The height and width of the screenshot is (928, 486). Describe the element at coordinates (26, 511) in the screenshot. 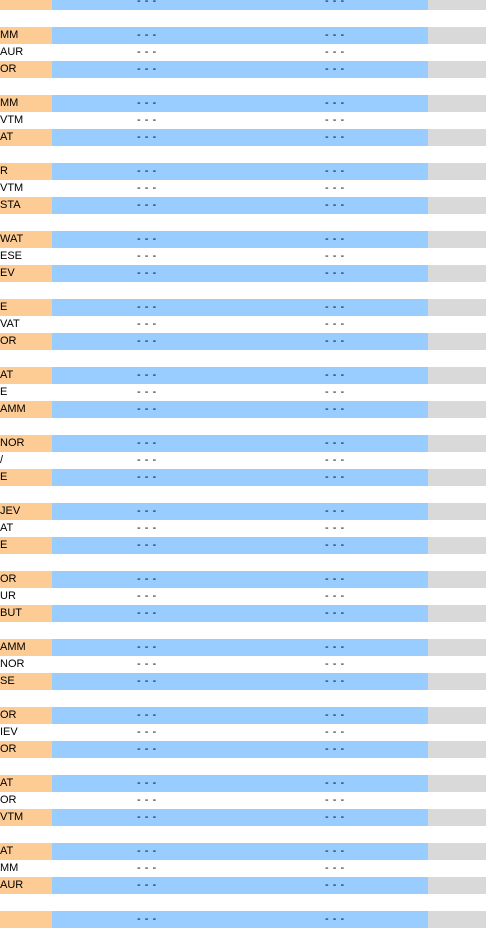

I see `label-cell: JEV` at that location.